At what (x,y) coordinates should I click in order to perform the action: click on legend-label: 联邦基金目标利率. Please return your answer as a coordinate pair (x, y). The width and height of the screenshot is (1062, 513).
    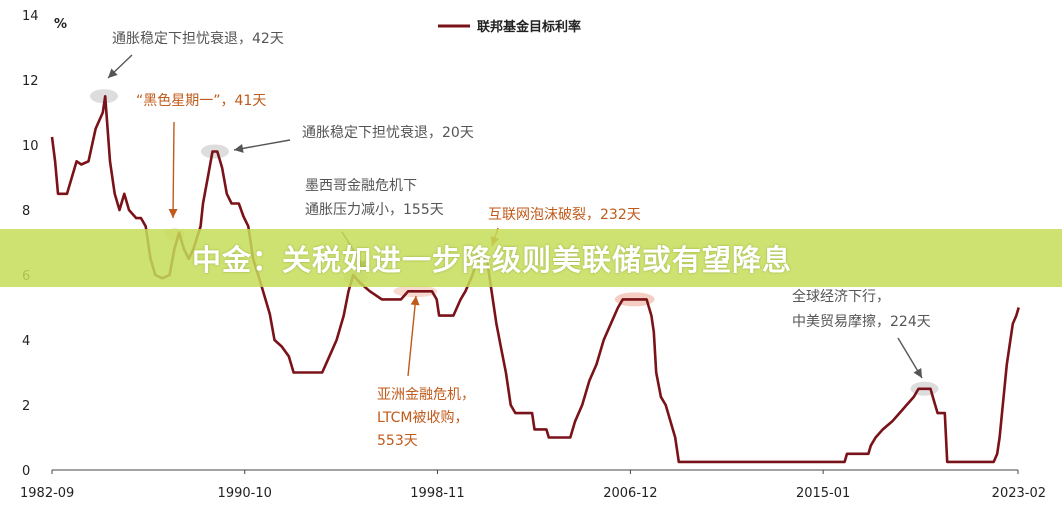
    Looking at the image, I should click on (529, 27).